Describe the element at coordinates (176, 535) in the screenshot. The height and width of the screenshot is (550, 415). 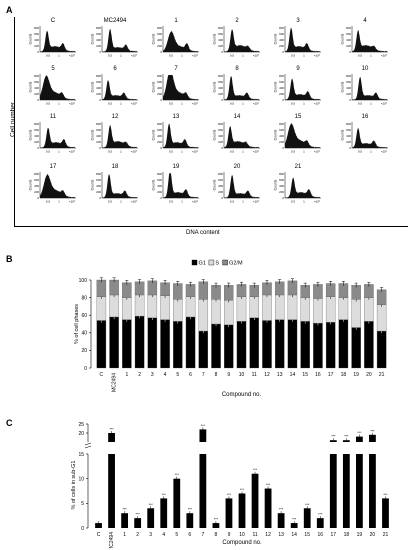
I see `category-label: 5` at that location.